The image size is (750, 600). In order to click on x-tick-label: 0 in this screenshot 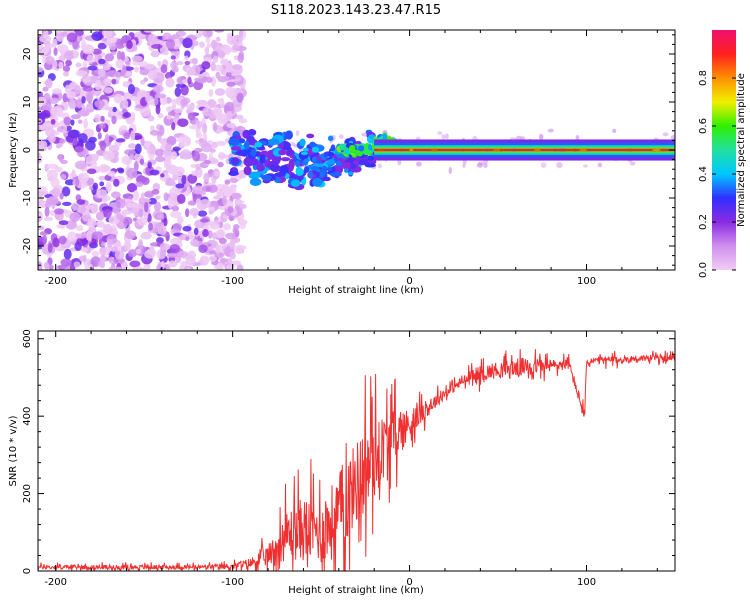, I will do `click(409, 582)`.